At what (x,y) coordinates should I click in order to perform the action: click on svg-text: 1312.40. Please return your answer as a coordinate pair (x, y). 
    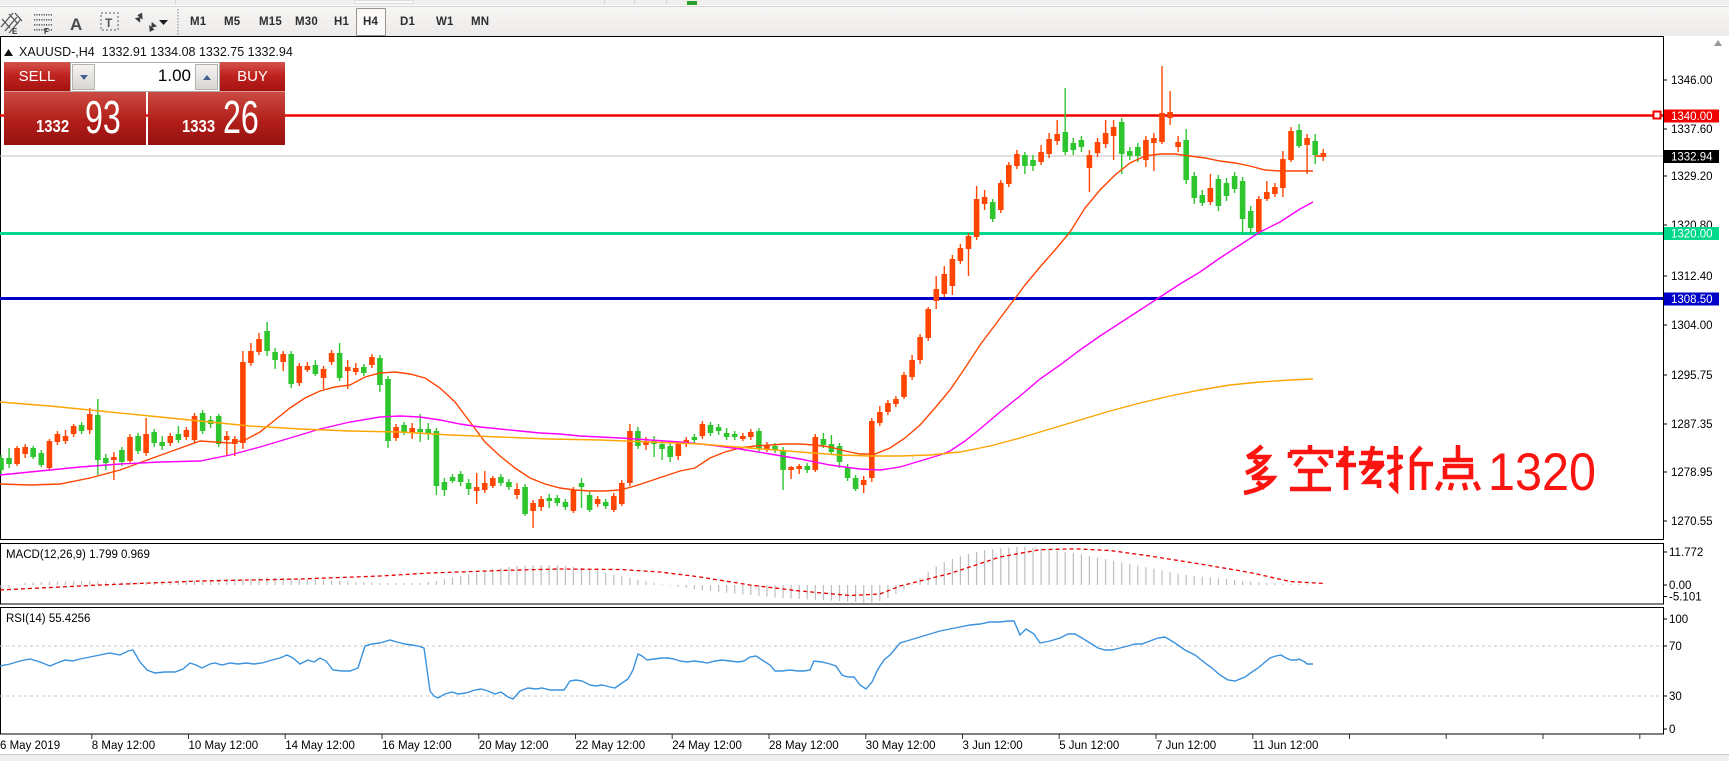
    Looking at the image, I should click on (1692, 277).